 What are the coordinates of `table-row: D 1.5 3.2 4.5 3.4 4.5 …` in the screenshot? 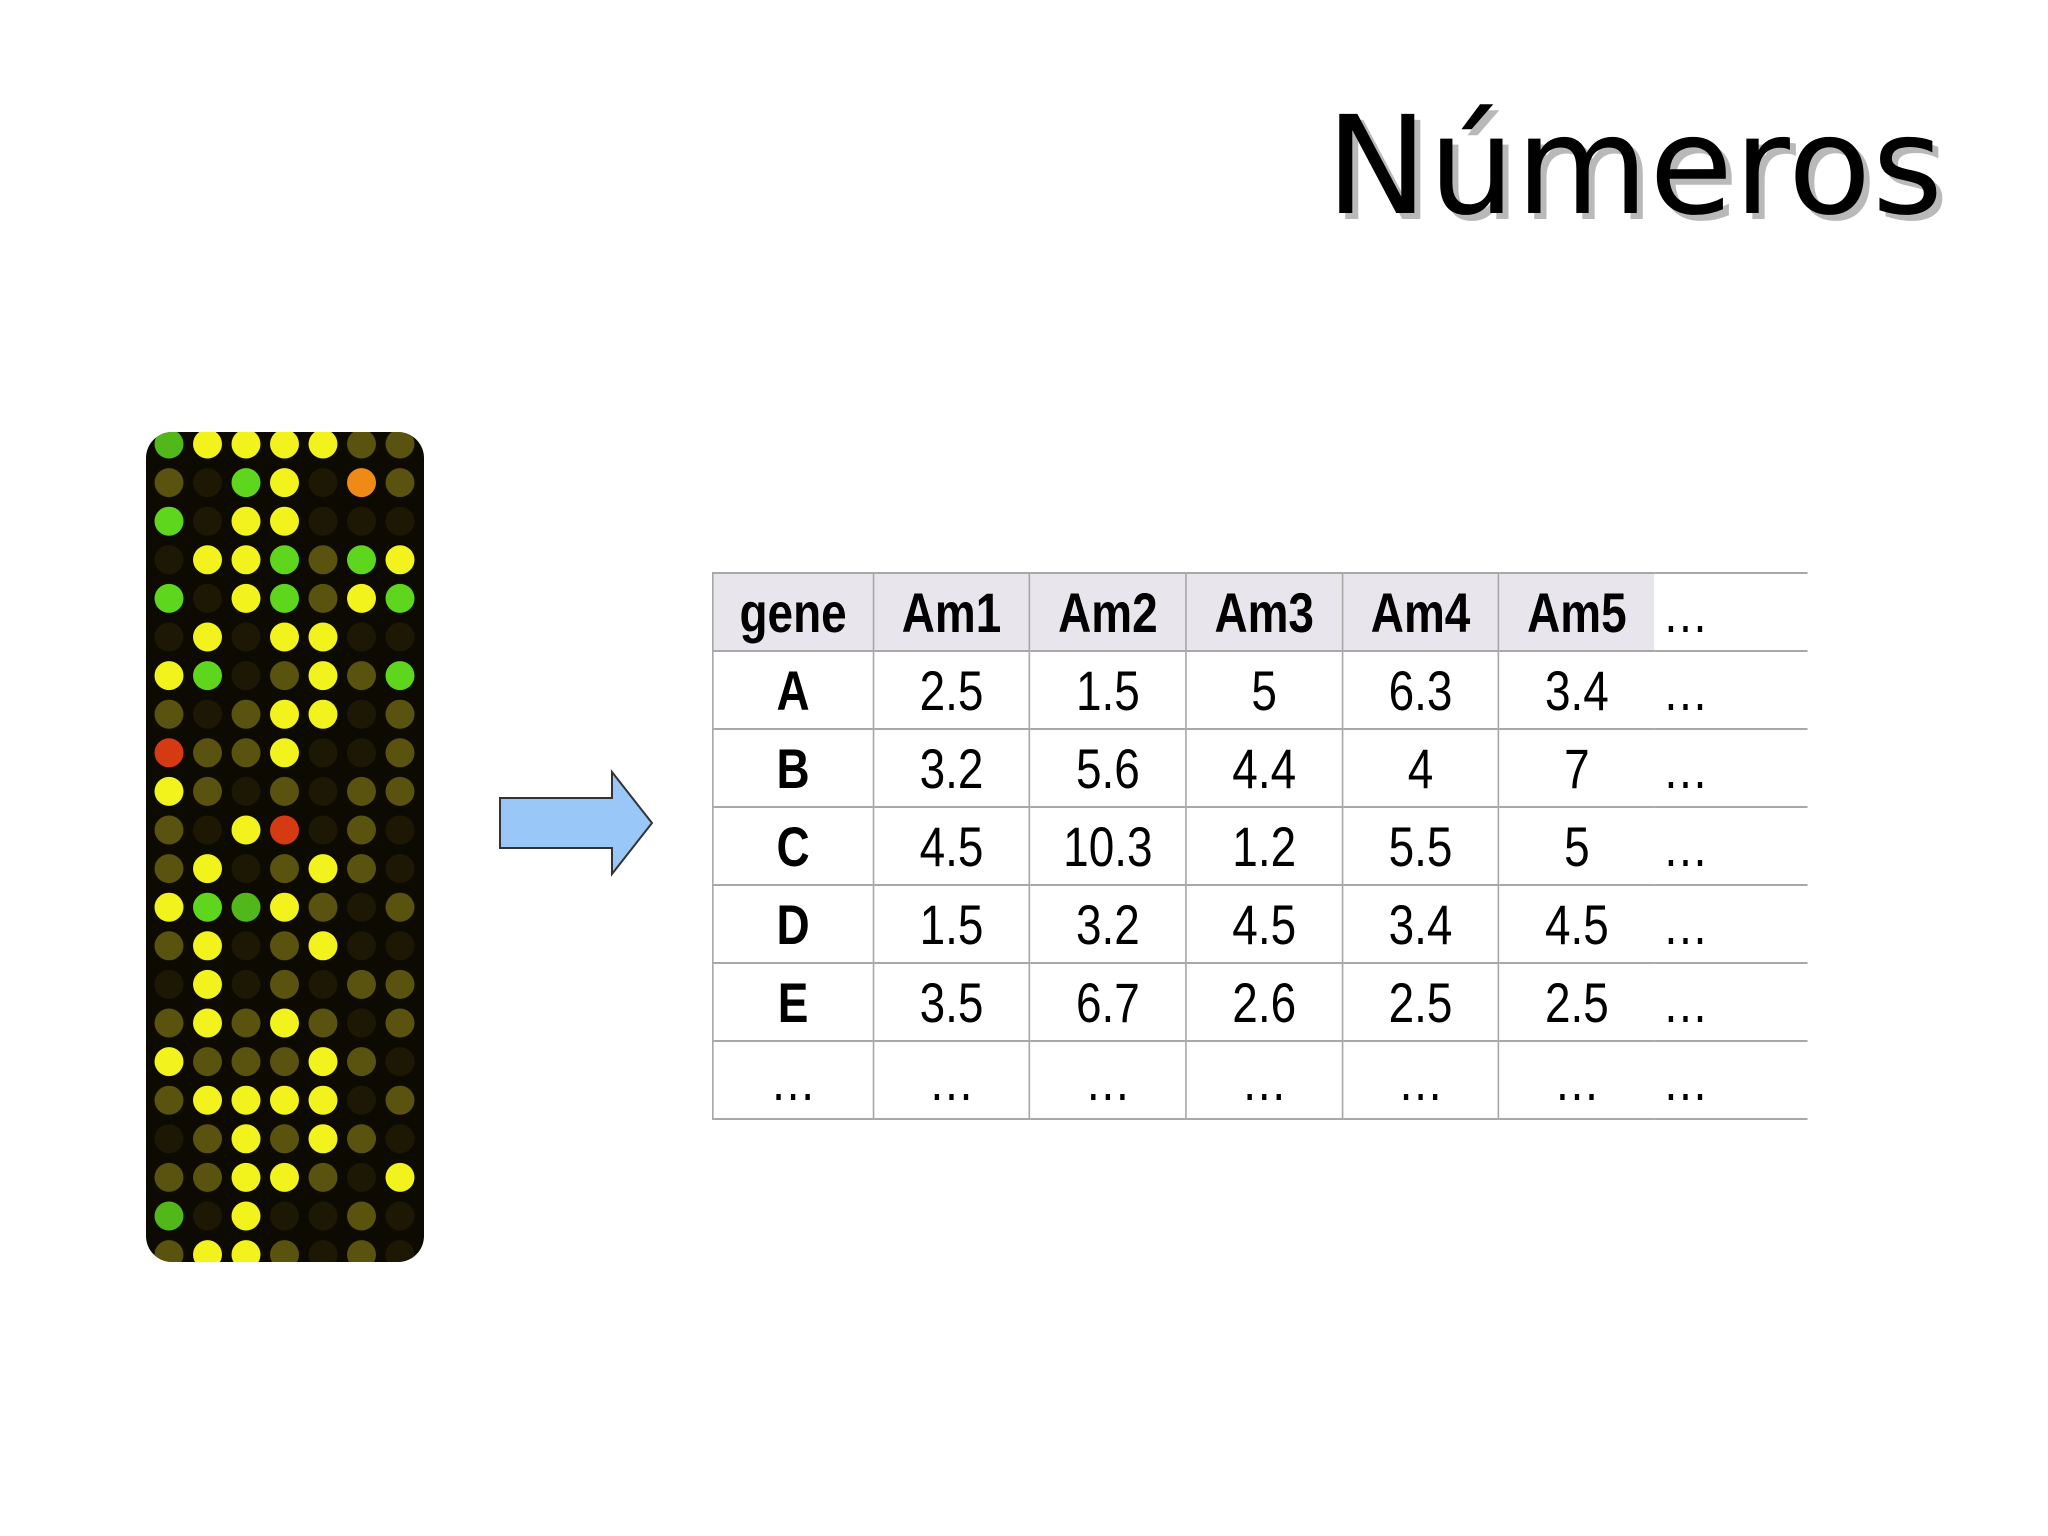 It's located at (1260, 924).